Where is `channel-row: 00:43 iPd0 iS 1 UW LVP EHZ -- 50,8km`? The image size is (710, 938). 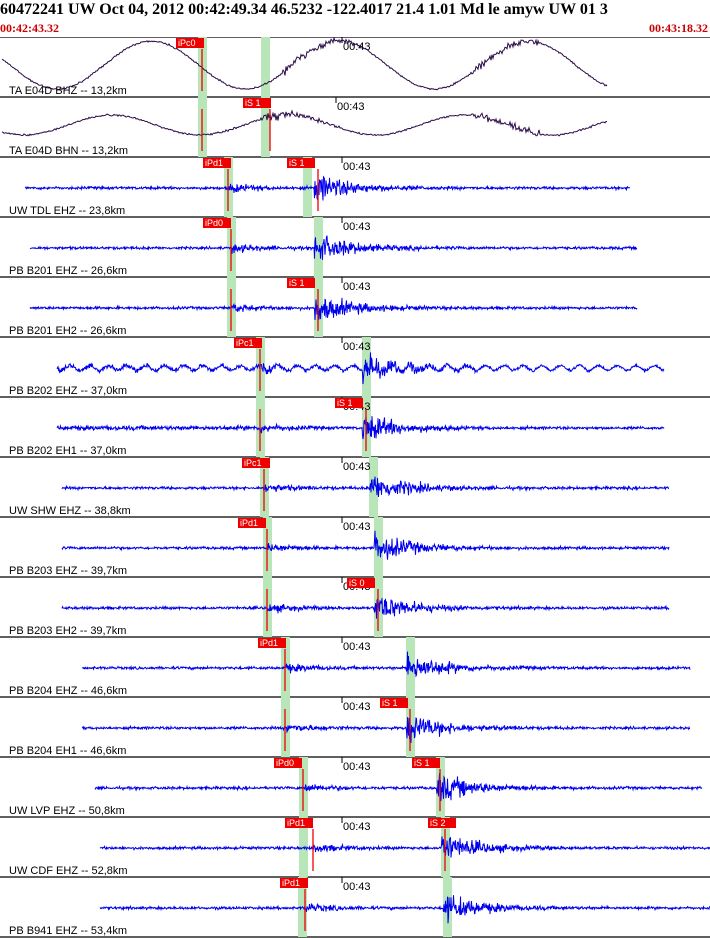
channel-row: 00:43 iPd0 iS 1 UW LVP EHZ -- 50,8km is located at coordinates (356, 787).